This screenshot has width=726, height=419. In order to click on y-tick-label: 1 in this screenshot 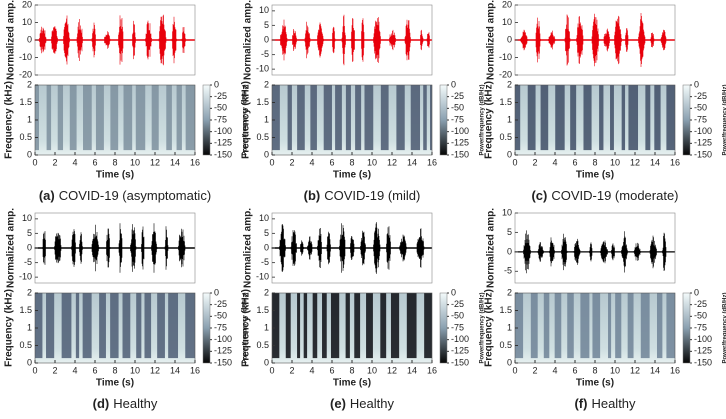, I will do `click(29, 327)`.